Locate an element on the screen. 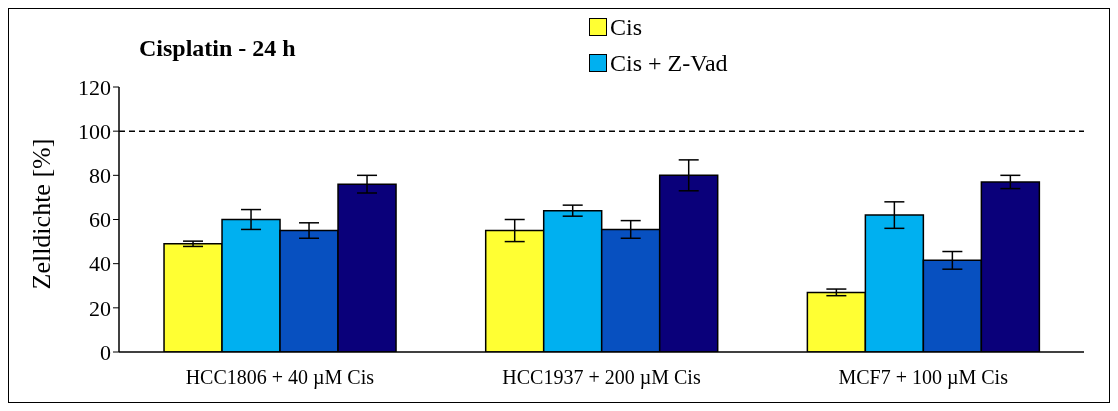 Image resolution: width=1118 pixels, height=411 pixels. y-tick-label: 40 is located at coordinates (100, 264).